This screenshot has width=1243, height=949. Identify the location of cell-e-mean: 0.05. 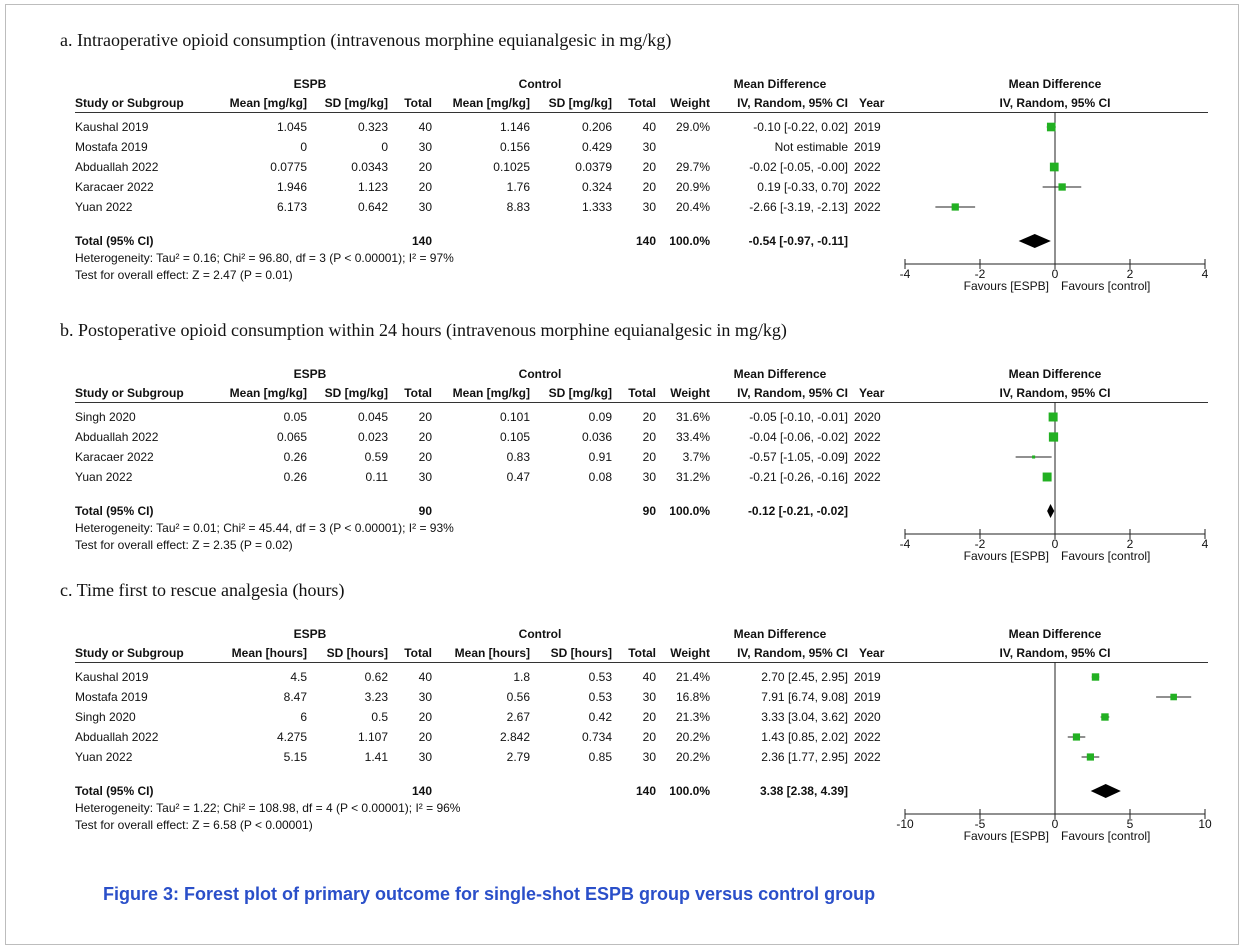
(295, 417).